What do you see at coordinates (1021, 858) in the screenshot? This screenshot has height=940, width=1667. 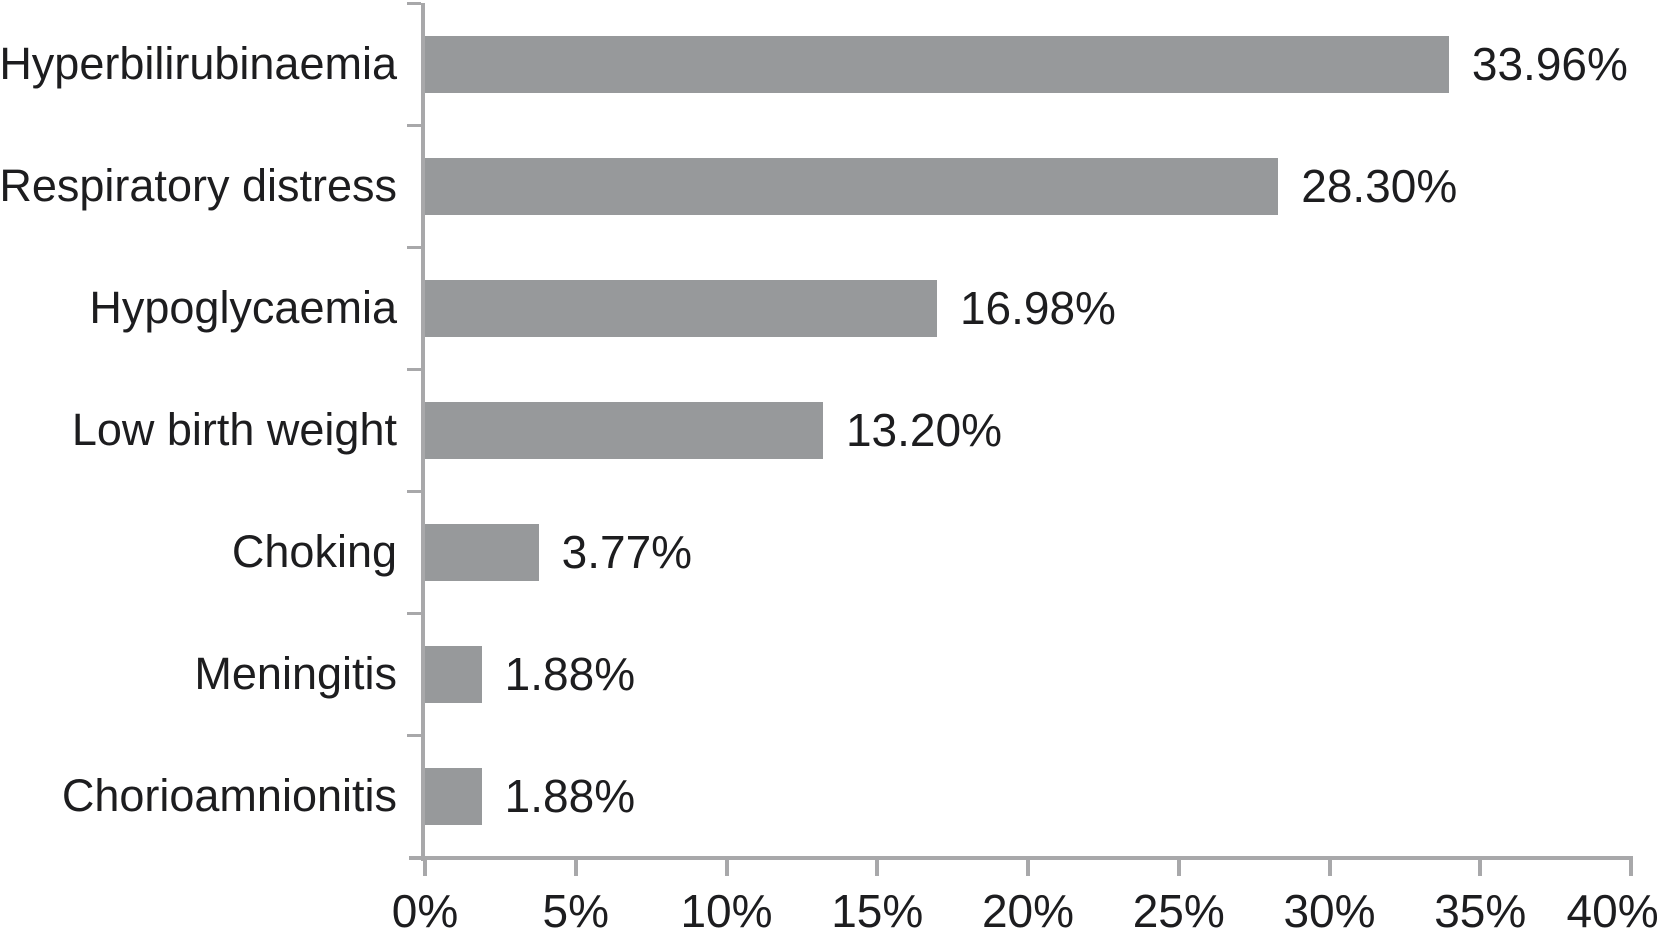 I see `x-axis-line` at bounding box center [1021, 858].